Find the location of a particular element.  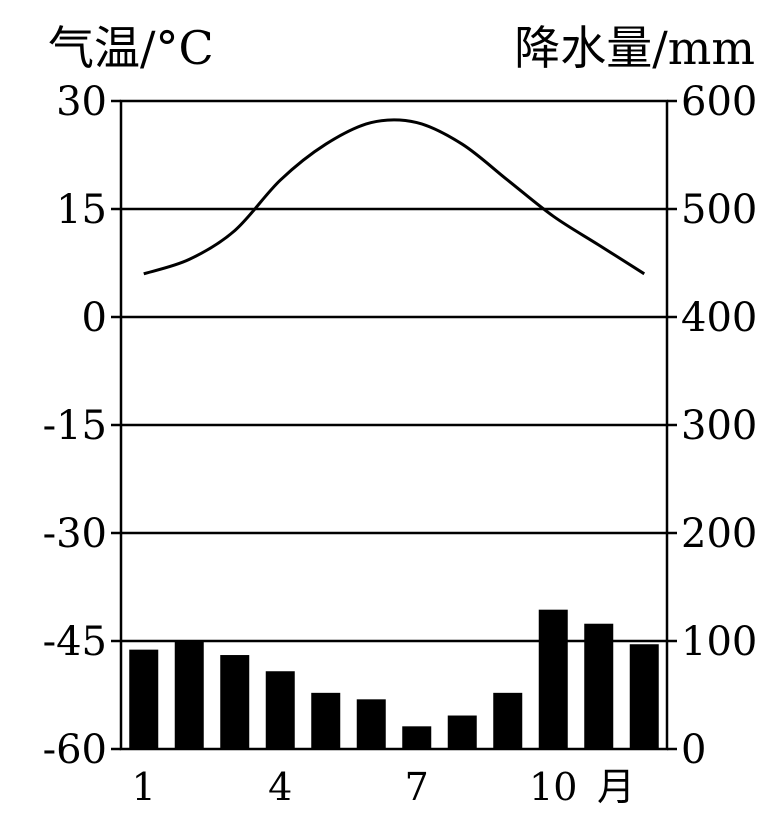

left-axis-ticks: 30 15 0 -15 -30 -45 -60 is located at coordinates (82, 426).